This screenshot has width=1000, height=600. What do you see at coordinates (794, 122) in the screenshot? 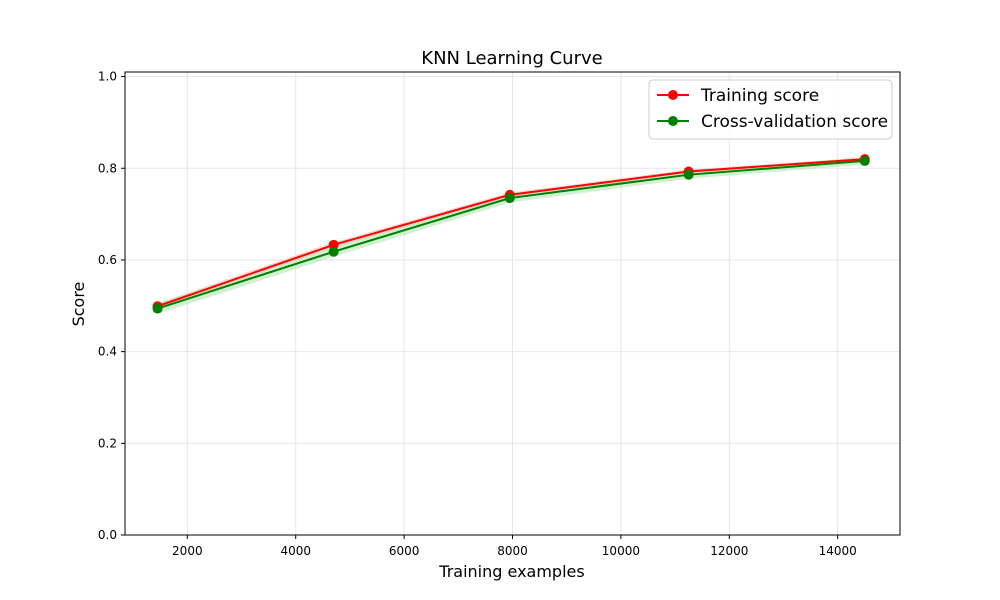
I see `legend-cross-validation-score-label: Cross-validation score` at bounding box center [794, 122].